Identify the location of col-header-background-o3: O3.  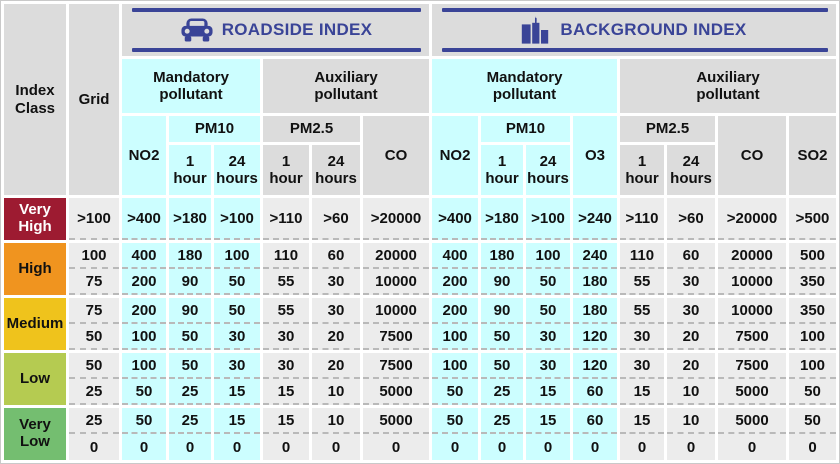
(595, 155).